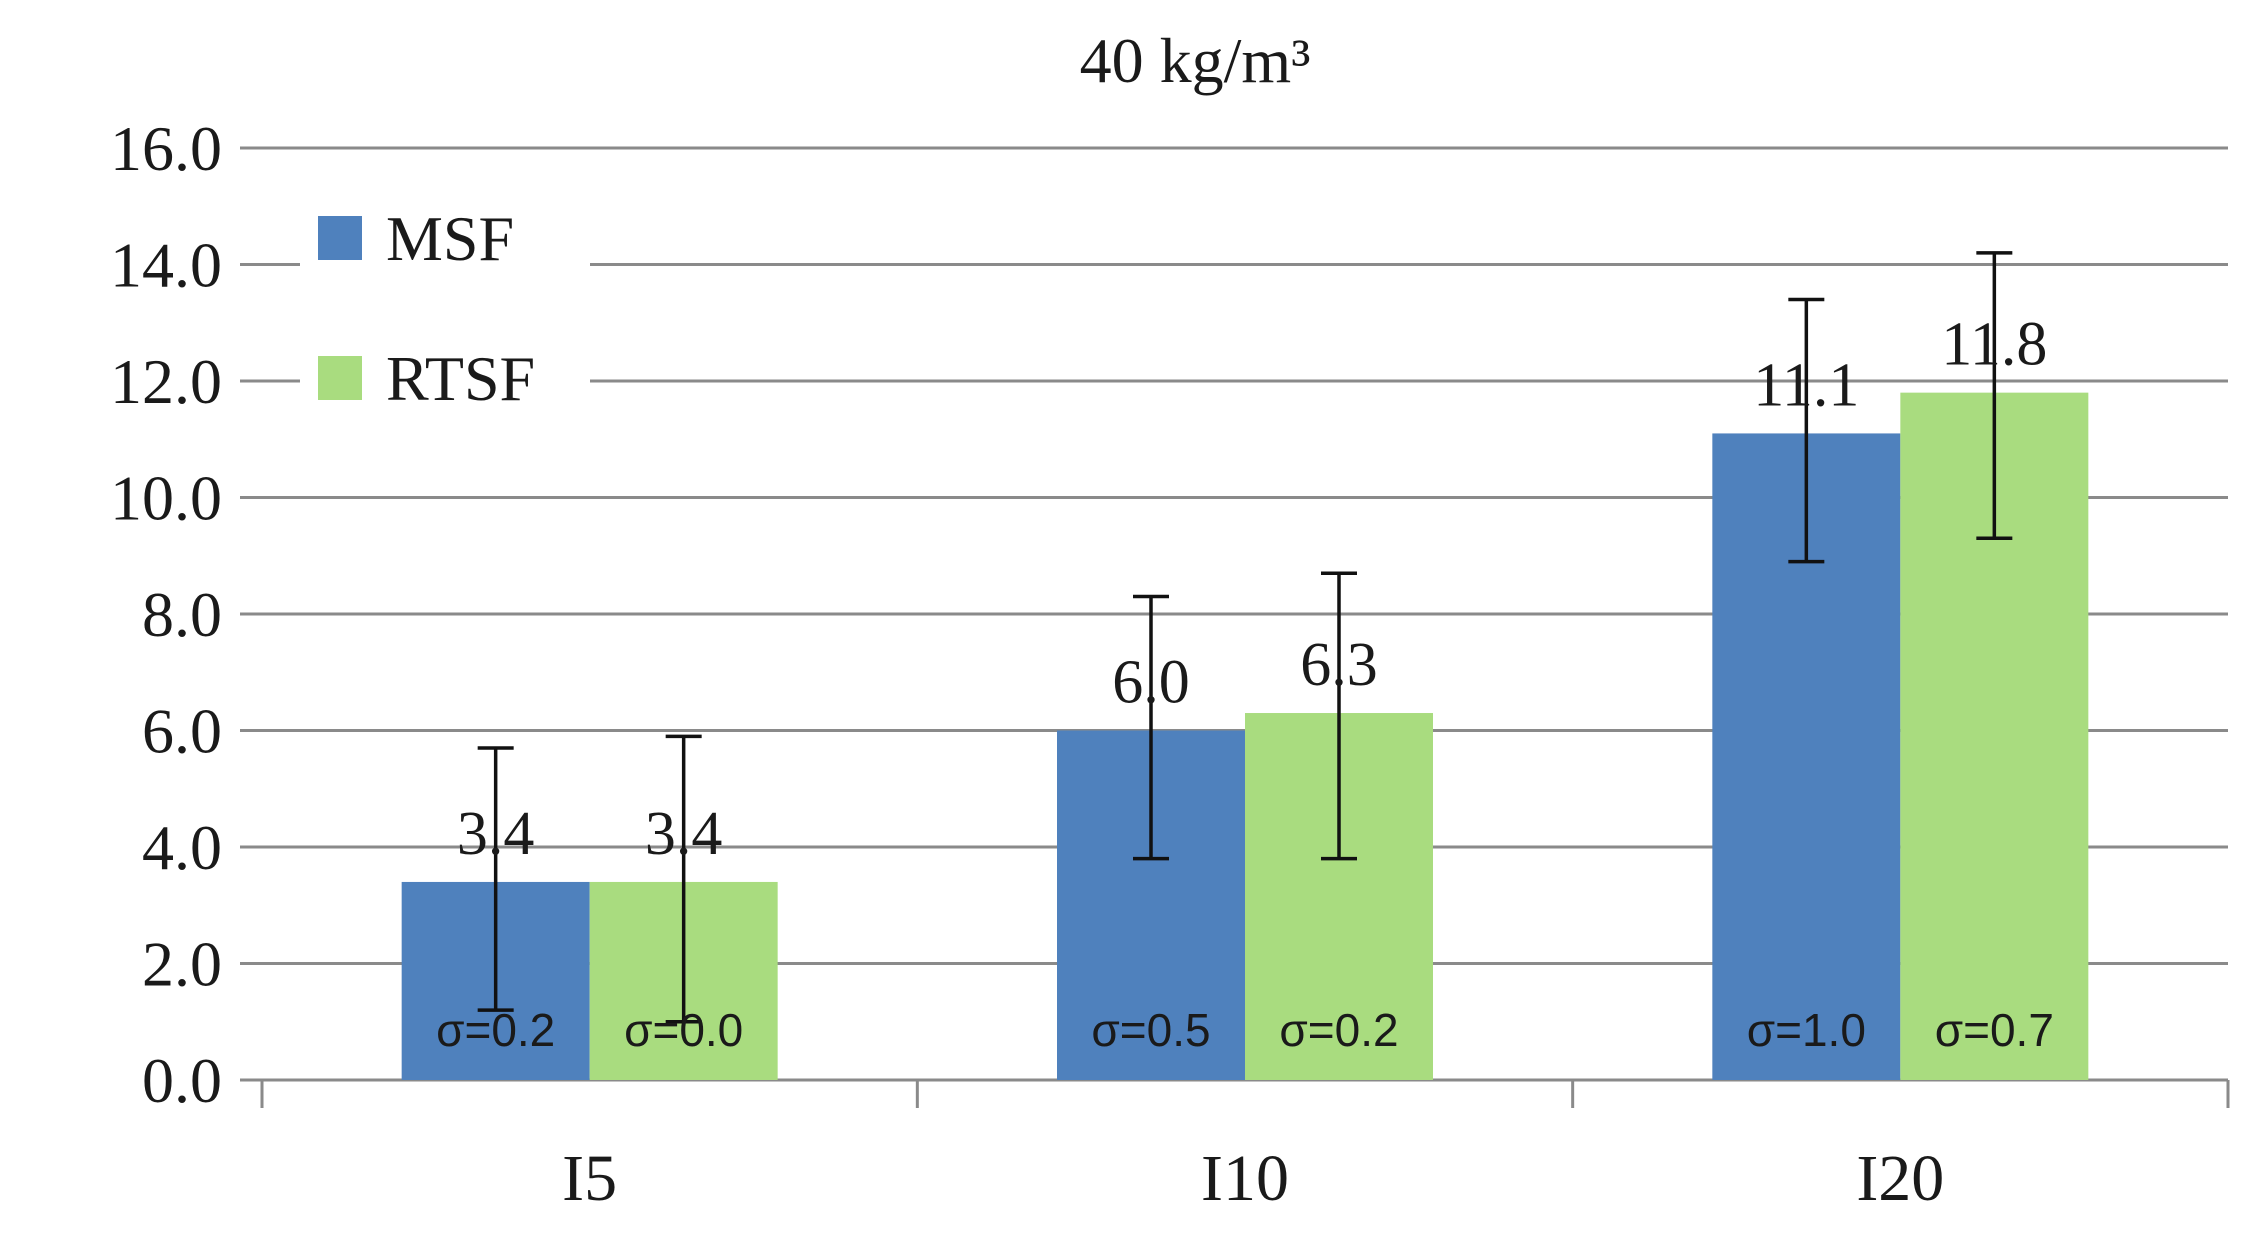 The image size is (2256, 1233). I want to click on data-label: 11.8, so click(1994, 345).